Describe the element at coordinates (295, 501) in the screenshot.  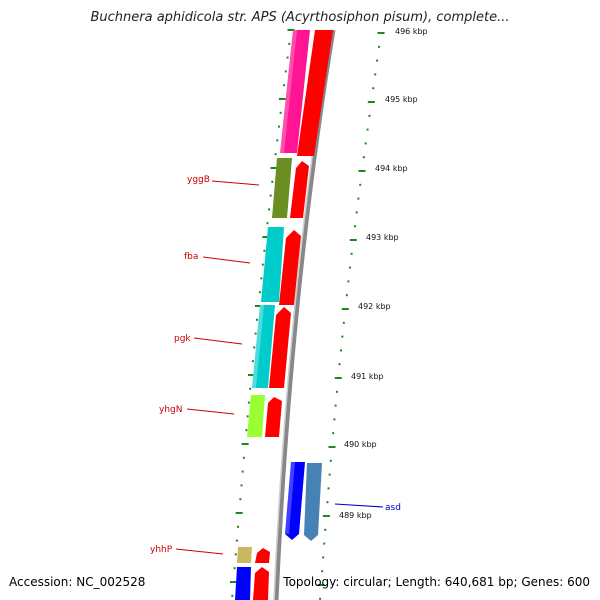
I see `gene-feature-asd-blue` at that location.